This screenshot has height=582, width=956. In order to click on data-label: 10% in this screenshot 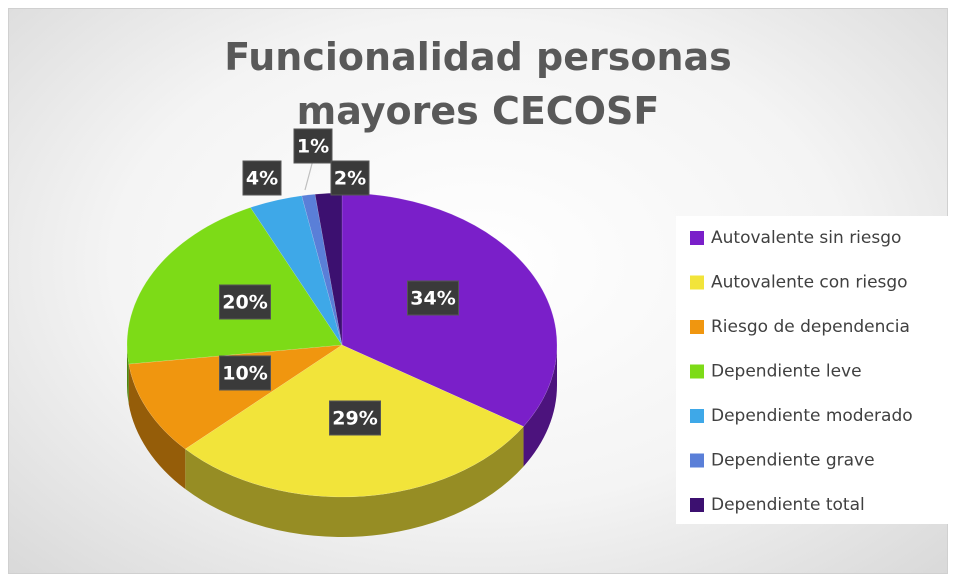, I will do `click(244, 374)`.